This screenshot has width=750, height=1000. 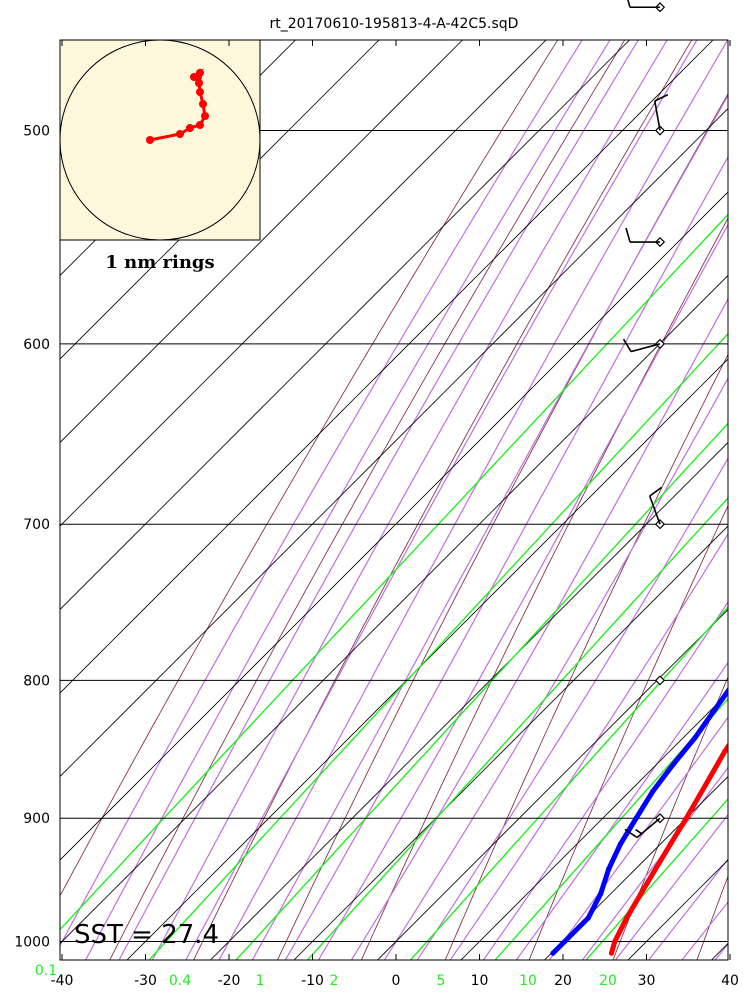 I want to click on sounding-profiles, so click(x=639, y=821).